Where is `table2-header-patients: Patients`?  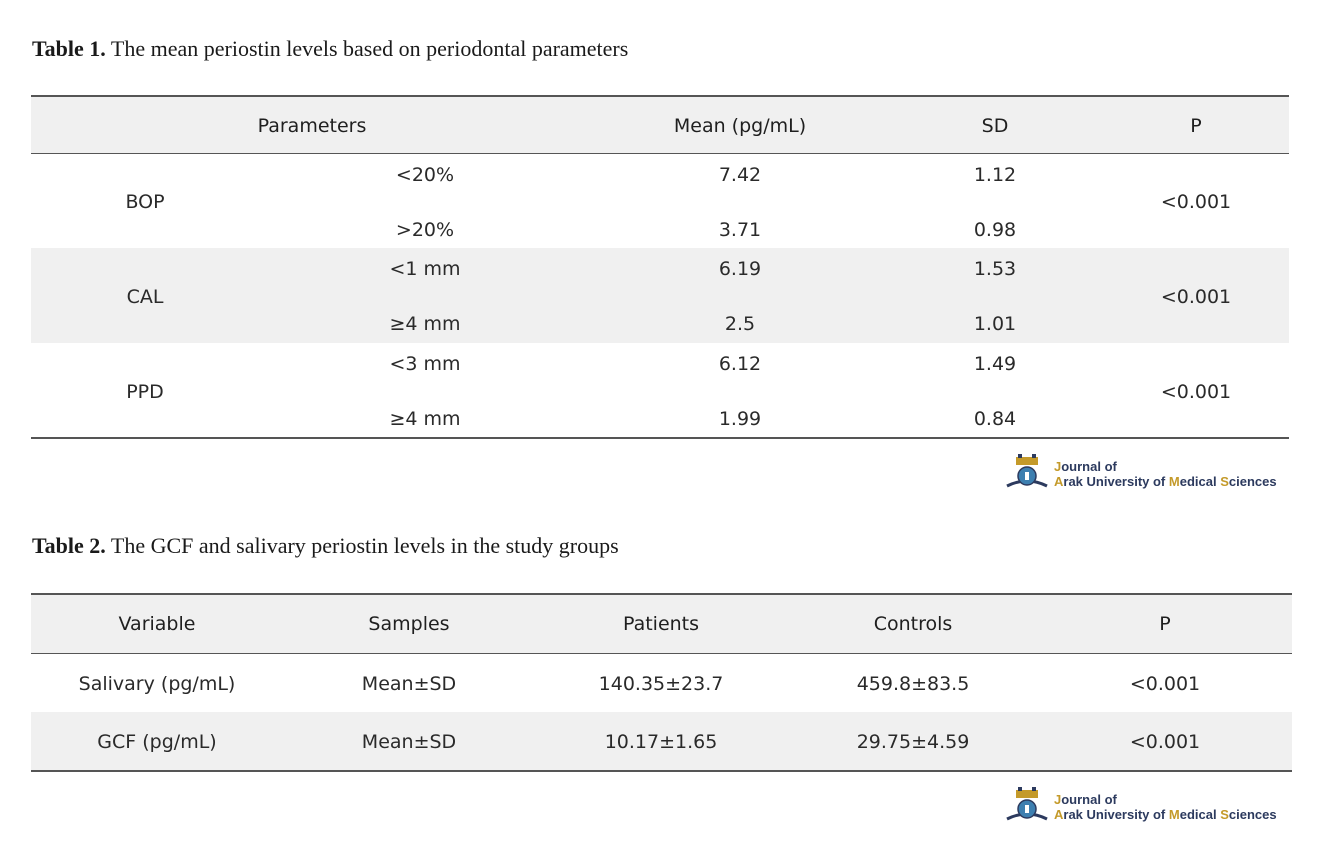 table2-header-patients: Patients is located at coordinates (661, 624).